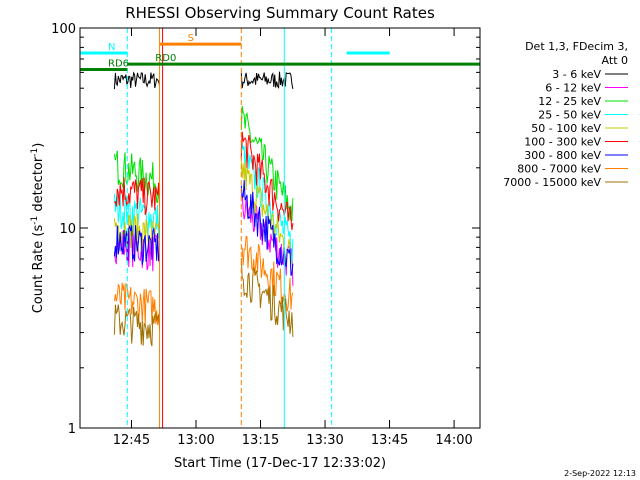 This screenshot has height=480, width=640. What do you see at coordinates (566, 128) in the screenshot?
I see `legend-label: 50 - 100 keV` at bounding box center [566, 128].